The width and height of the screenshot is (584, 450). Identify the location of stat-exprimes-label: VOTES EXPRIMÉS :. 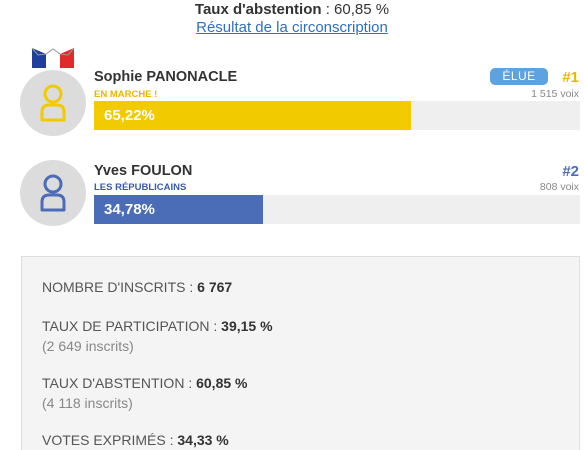
(110, 440).